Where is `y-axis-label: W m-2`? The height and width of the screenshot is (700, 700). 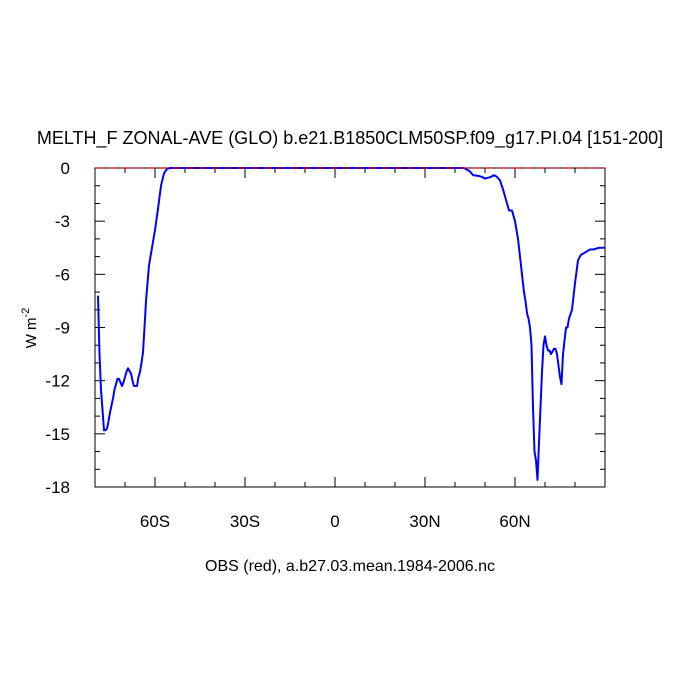 y-axis-label: W m-2 is located at coordinates (30, 328).